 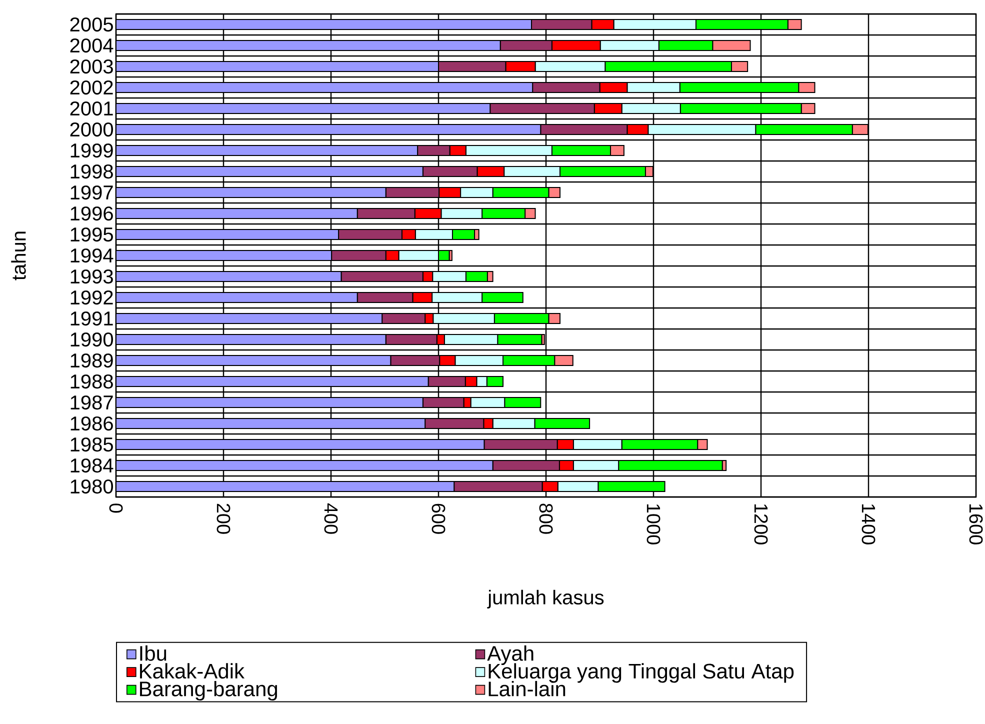 I want to click on y-tick-label: 1997, so click(x=91, y=192).